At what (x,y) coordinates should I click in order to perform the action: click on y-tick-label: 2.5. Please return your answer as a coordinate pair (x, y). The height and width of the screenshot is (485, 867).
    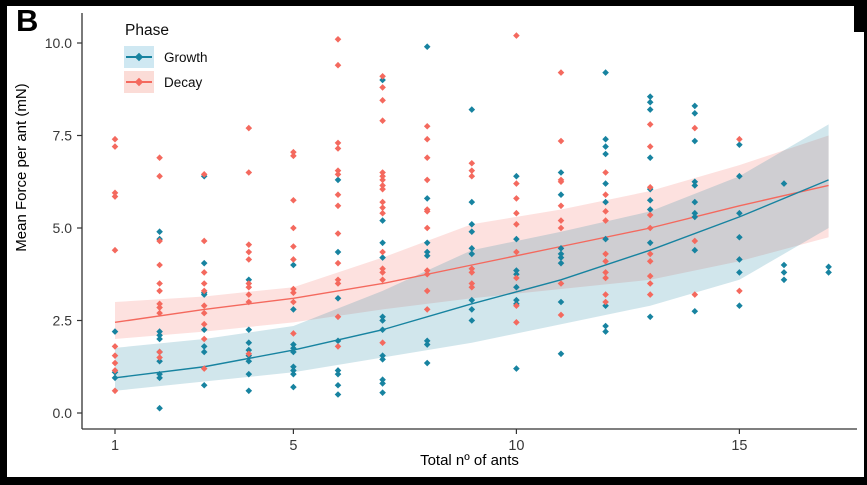
    Looking at the image, I should click on (63, 321).